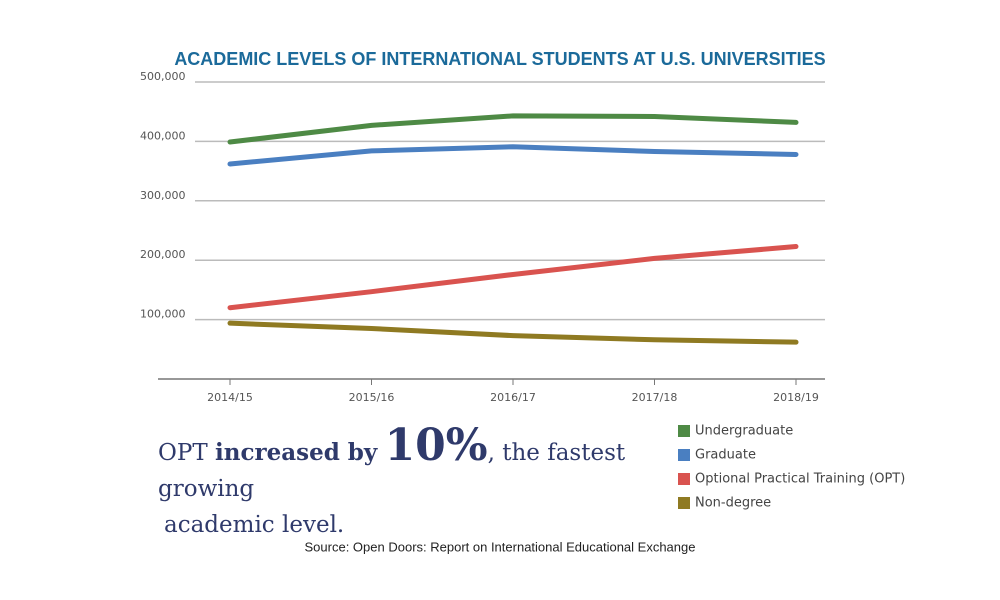 This screenshot has width=1000, height=600. What do you see at coordinates (163, 195) in the screenshot?
I see `y-tick-label: 300,000` at bounding box center [163, 195].